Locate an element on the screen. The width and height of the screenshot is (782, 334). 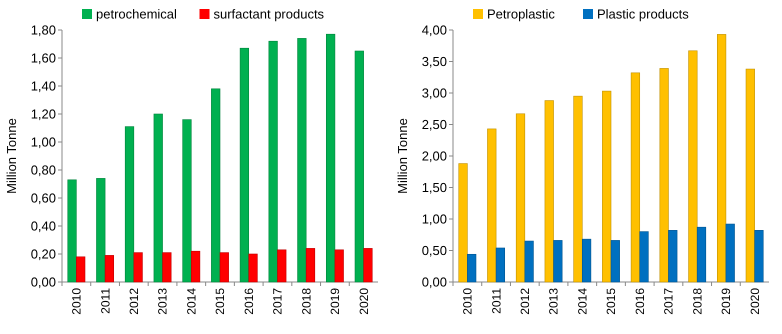
y-tick-label: 4,00 is located at coordinates (434, 30).